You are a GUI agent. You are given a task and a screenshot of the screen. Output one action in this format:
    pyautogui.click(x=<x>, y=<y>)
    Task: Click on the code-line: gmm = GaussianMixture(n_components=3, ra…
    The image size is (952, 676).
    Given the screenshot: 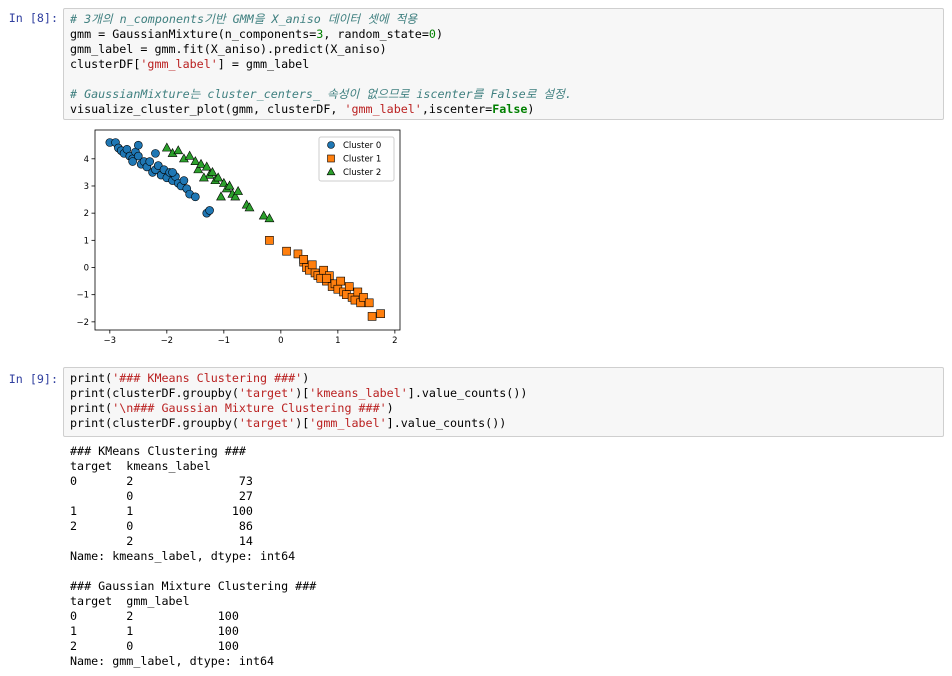 What is the action you would take?
    pyautogui.click(x=256, y=34)
    